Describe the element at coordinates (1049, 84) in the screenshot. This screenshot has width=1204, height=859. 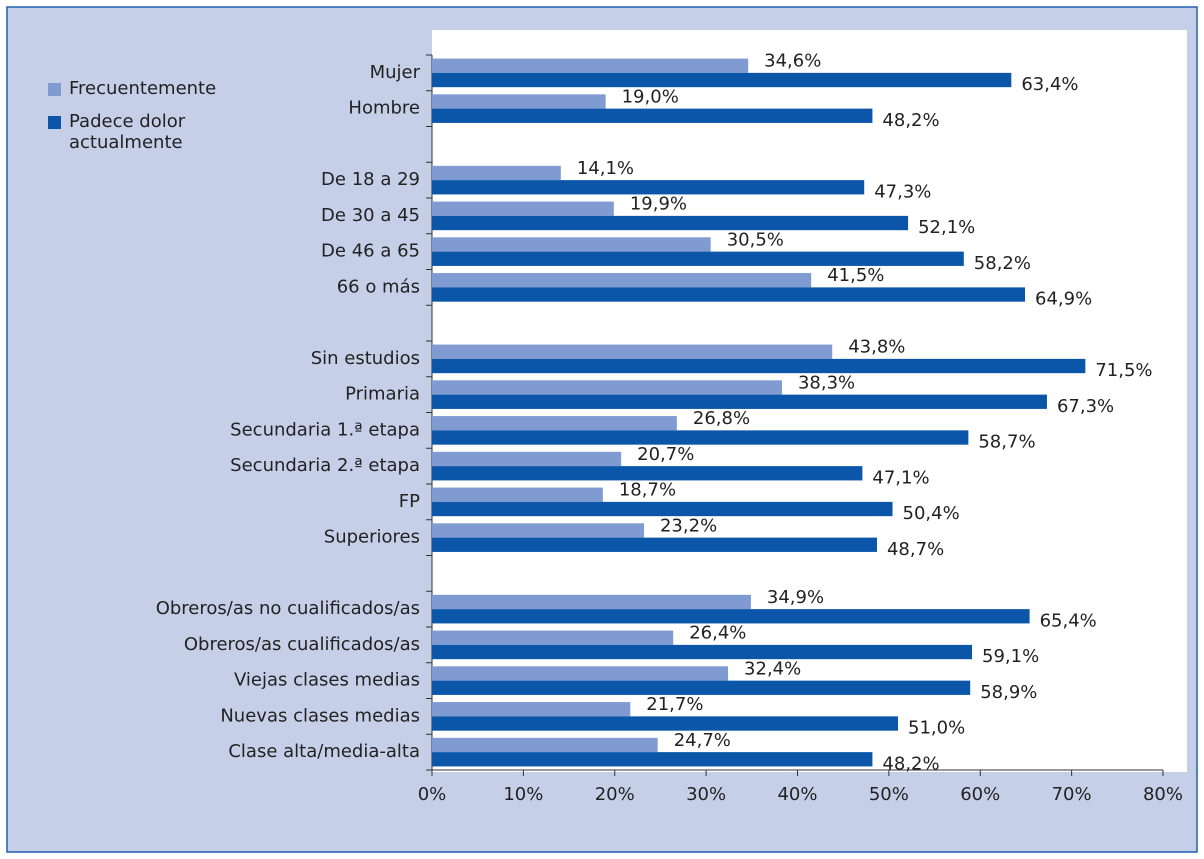
I see `value-label: 63,4%` at that location.